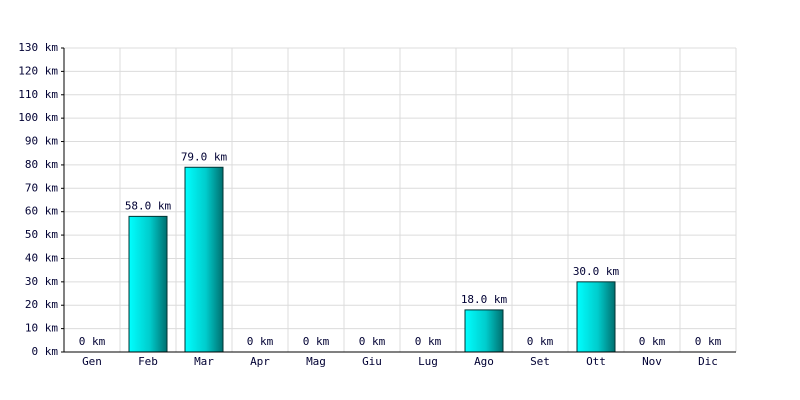 The height and width of the screenshot is (400, 800). What do you see at coordinates (41, 281) in the screenshot?
I see `y-tick-label: 30 km` at bounding box center [41, 281].